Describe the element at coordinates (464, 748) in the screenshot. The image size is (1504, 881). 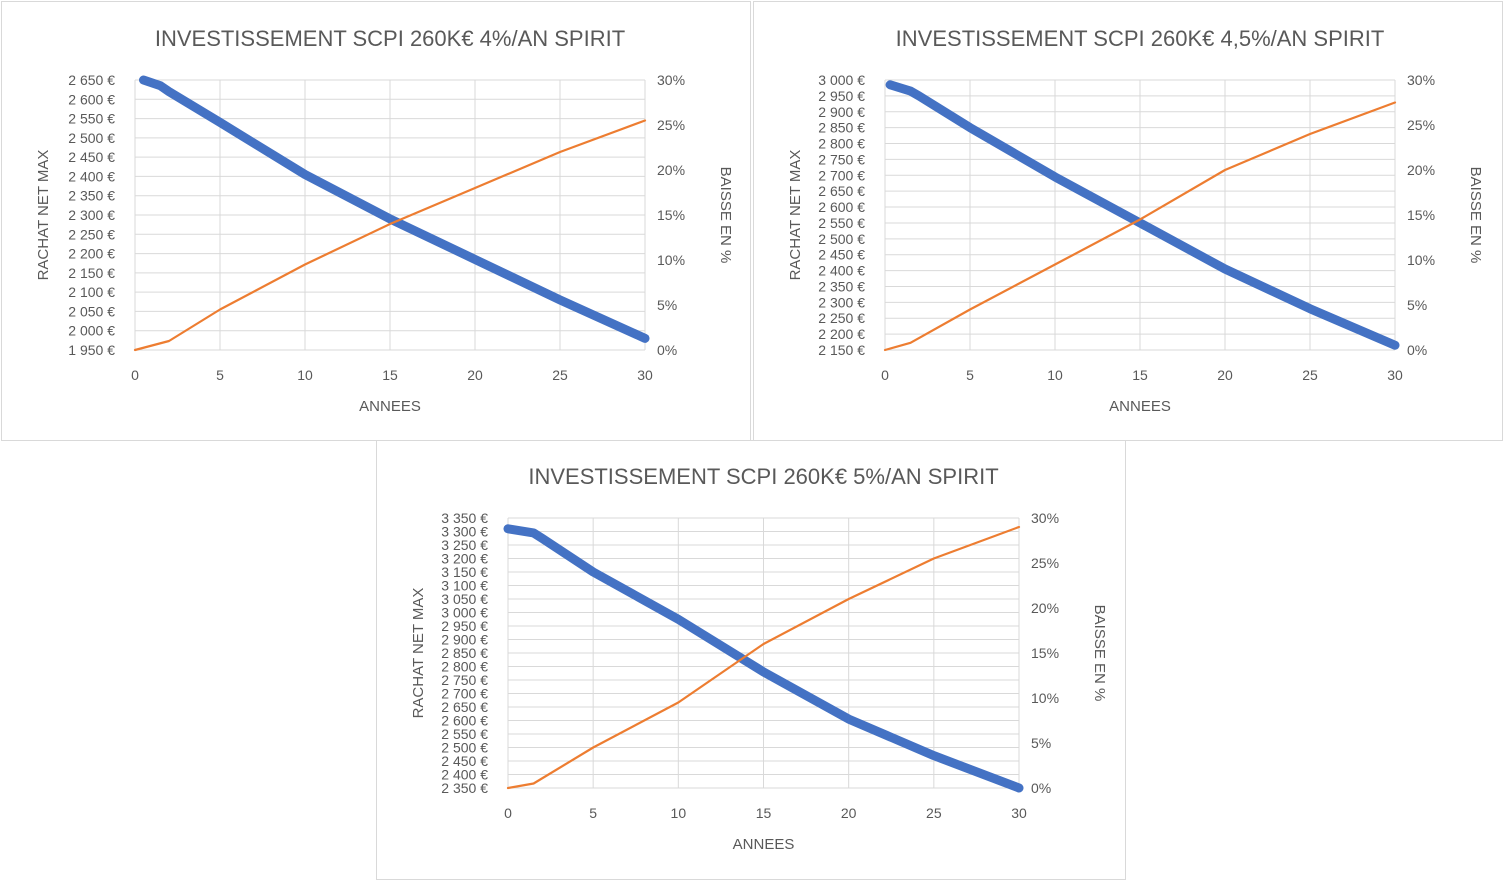
I see `y-tick-label: 2 500 €` at that location.